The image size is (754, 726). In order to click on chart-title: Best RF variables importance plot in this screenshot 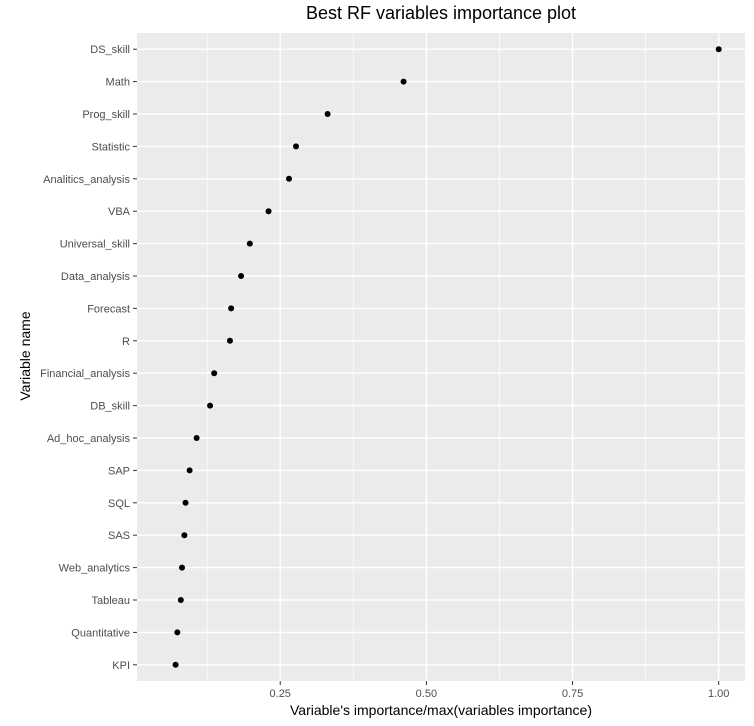, I will do `click(441, 13)`.